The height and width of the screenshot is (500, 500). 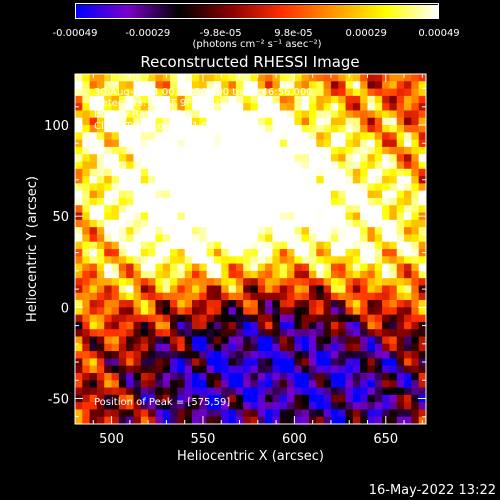 What do you see at coordinates (75, 33) in the screenshot?
I see `colorbar-tick-label: -0.00049` at bounding box center [75, 33].